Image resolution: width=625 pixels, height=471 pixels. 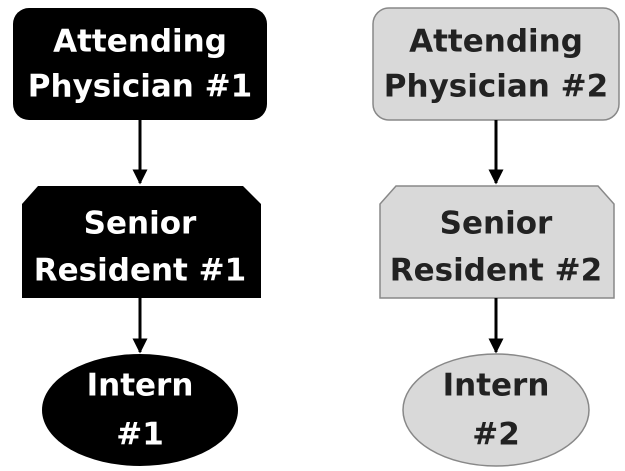 What do you see at coordinates (140, 271) in the screenshot?
I see `node-label: Resident #1` at bounding box center [140, 271].